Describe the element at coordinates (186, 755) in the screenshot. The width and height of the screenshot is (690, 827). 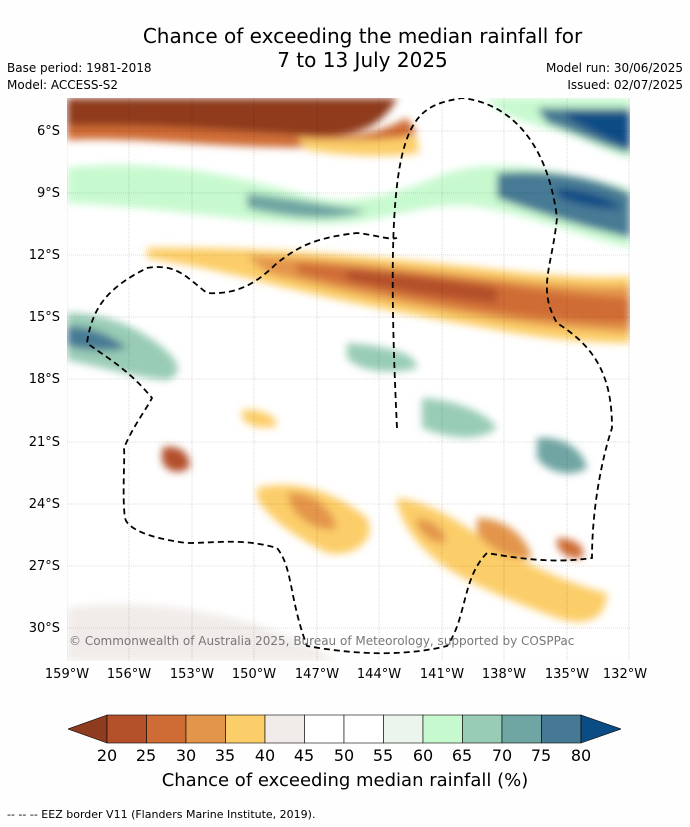
I see `cb-label-30: 30` at that location.